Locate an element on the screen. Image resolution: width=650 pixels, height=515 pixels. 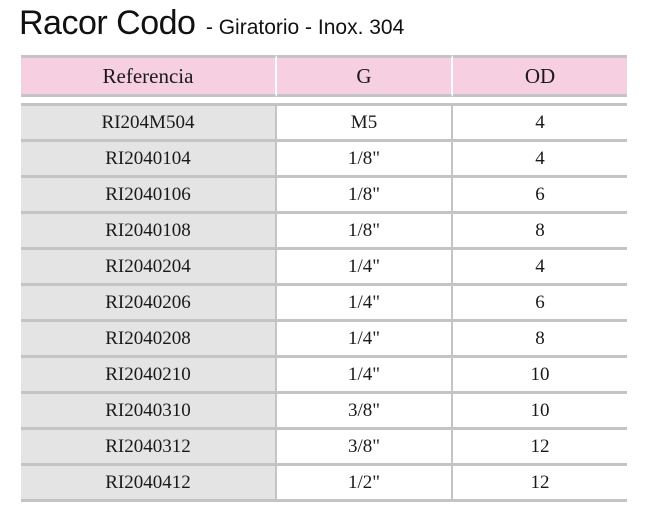
table-row: RI2040106 1/8" 6 is located at coordinates (324, 196).